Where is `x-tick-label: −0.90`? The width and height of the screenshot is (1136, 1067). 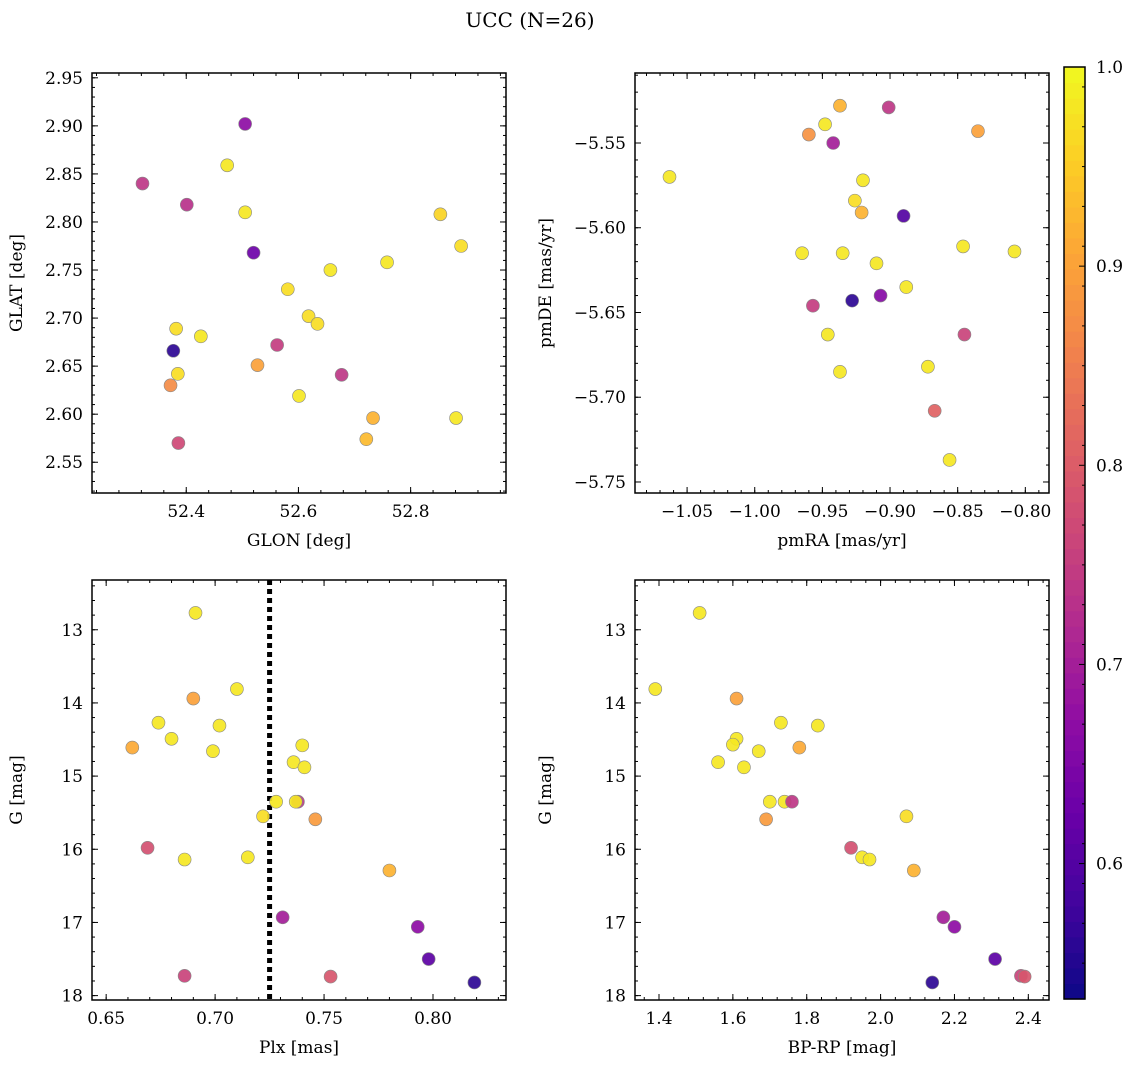 x-tick-label: −0.90 is located at coordinates (890, 512).